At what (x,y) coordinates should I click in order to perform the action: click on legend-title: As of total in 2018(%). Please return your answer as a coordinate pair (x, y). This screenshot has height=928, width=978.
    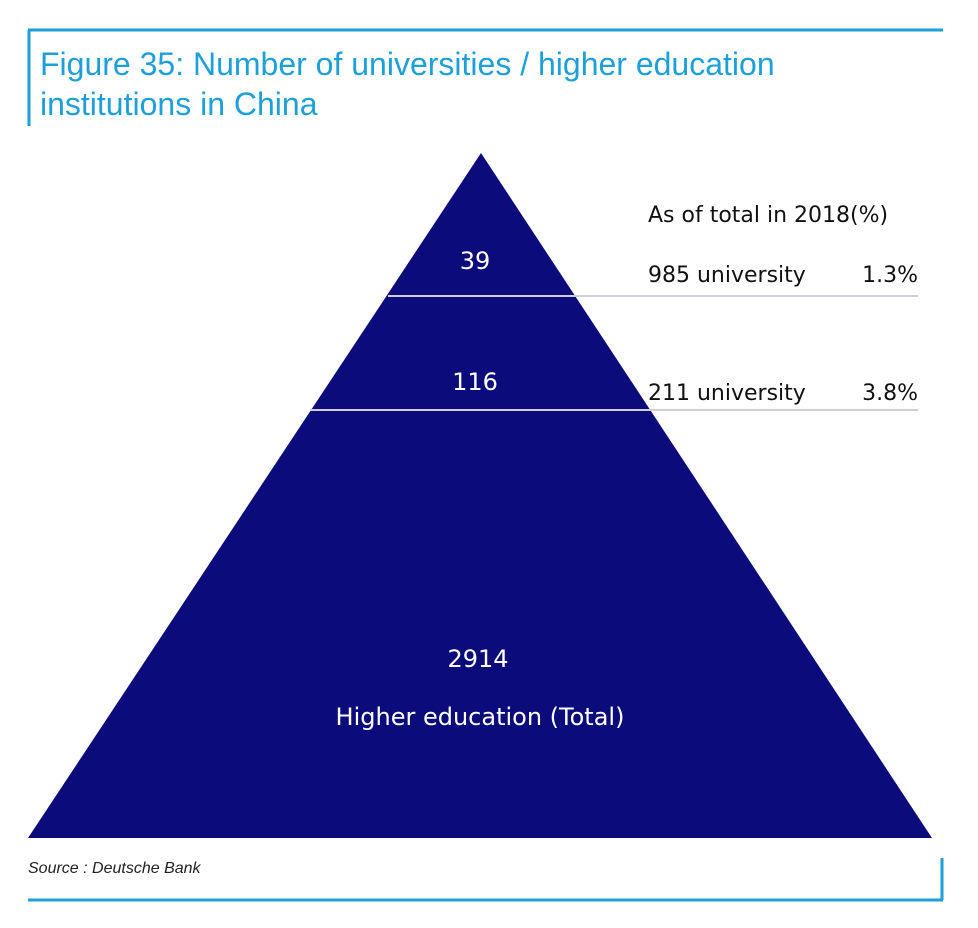
    Looking at the image, I should click on (768, 215).